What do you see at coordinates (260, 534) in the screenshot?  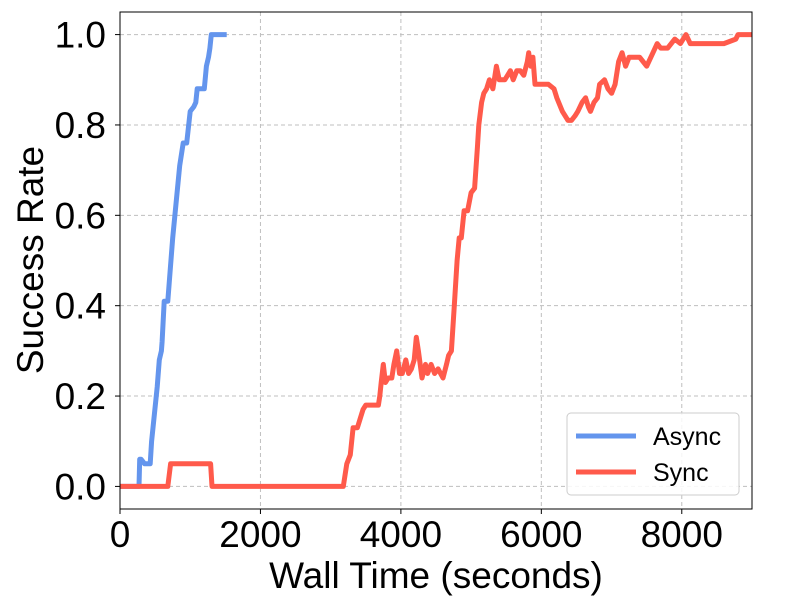 I see `x-tick-label: 2000` at bounding box center [260, 534].